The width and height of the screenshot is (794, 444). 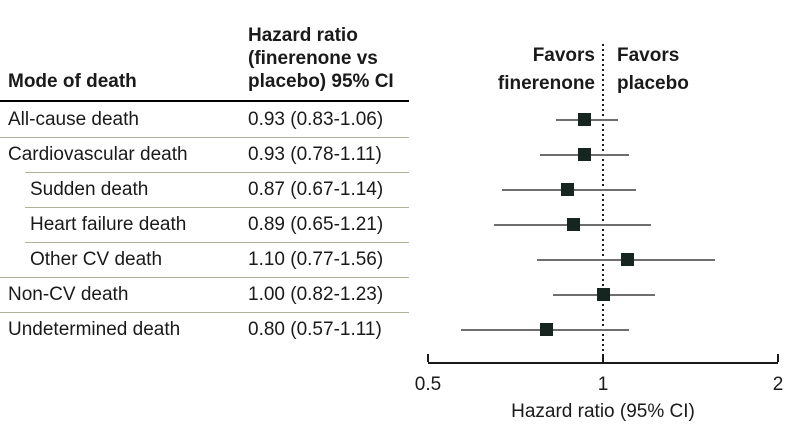 I want to click on row-hr-value: 1.10 (0.77-1.56), so click(x=316, y=259).